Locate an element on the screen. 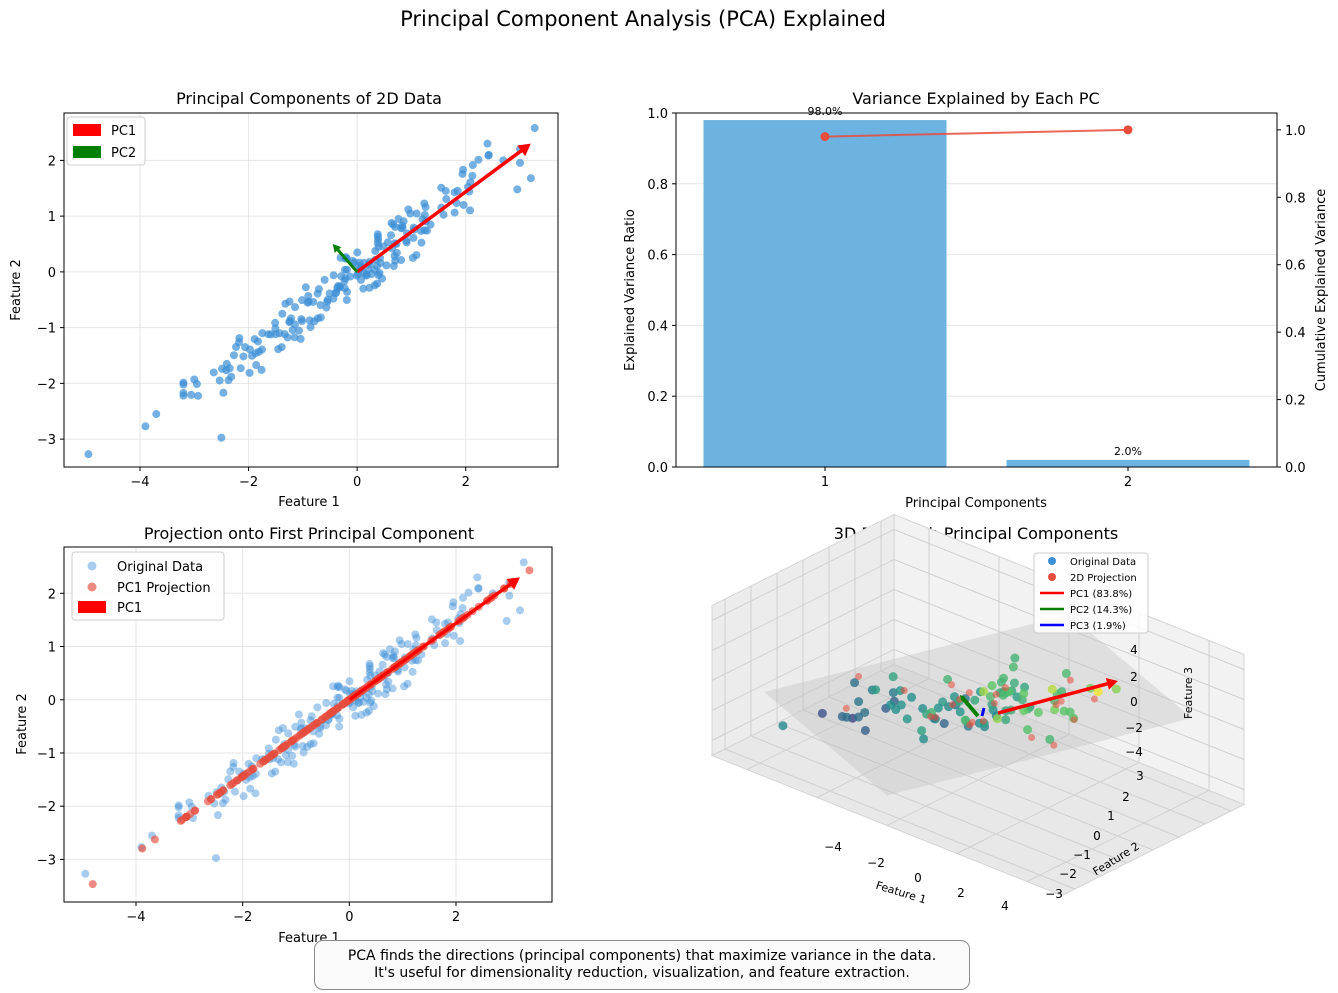  grid3d-z-left is located at coordinates (803, 665).